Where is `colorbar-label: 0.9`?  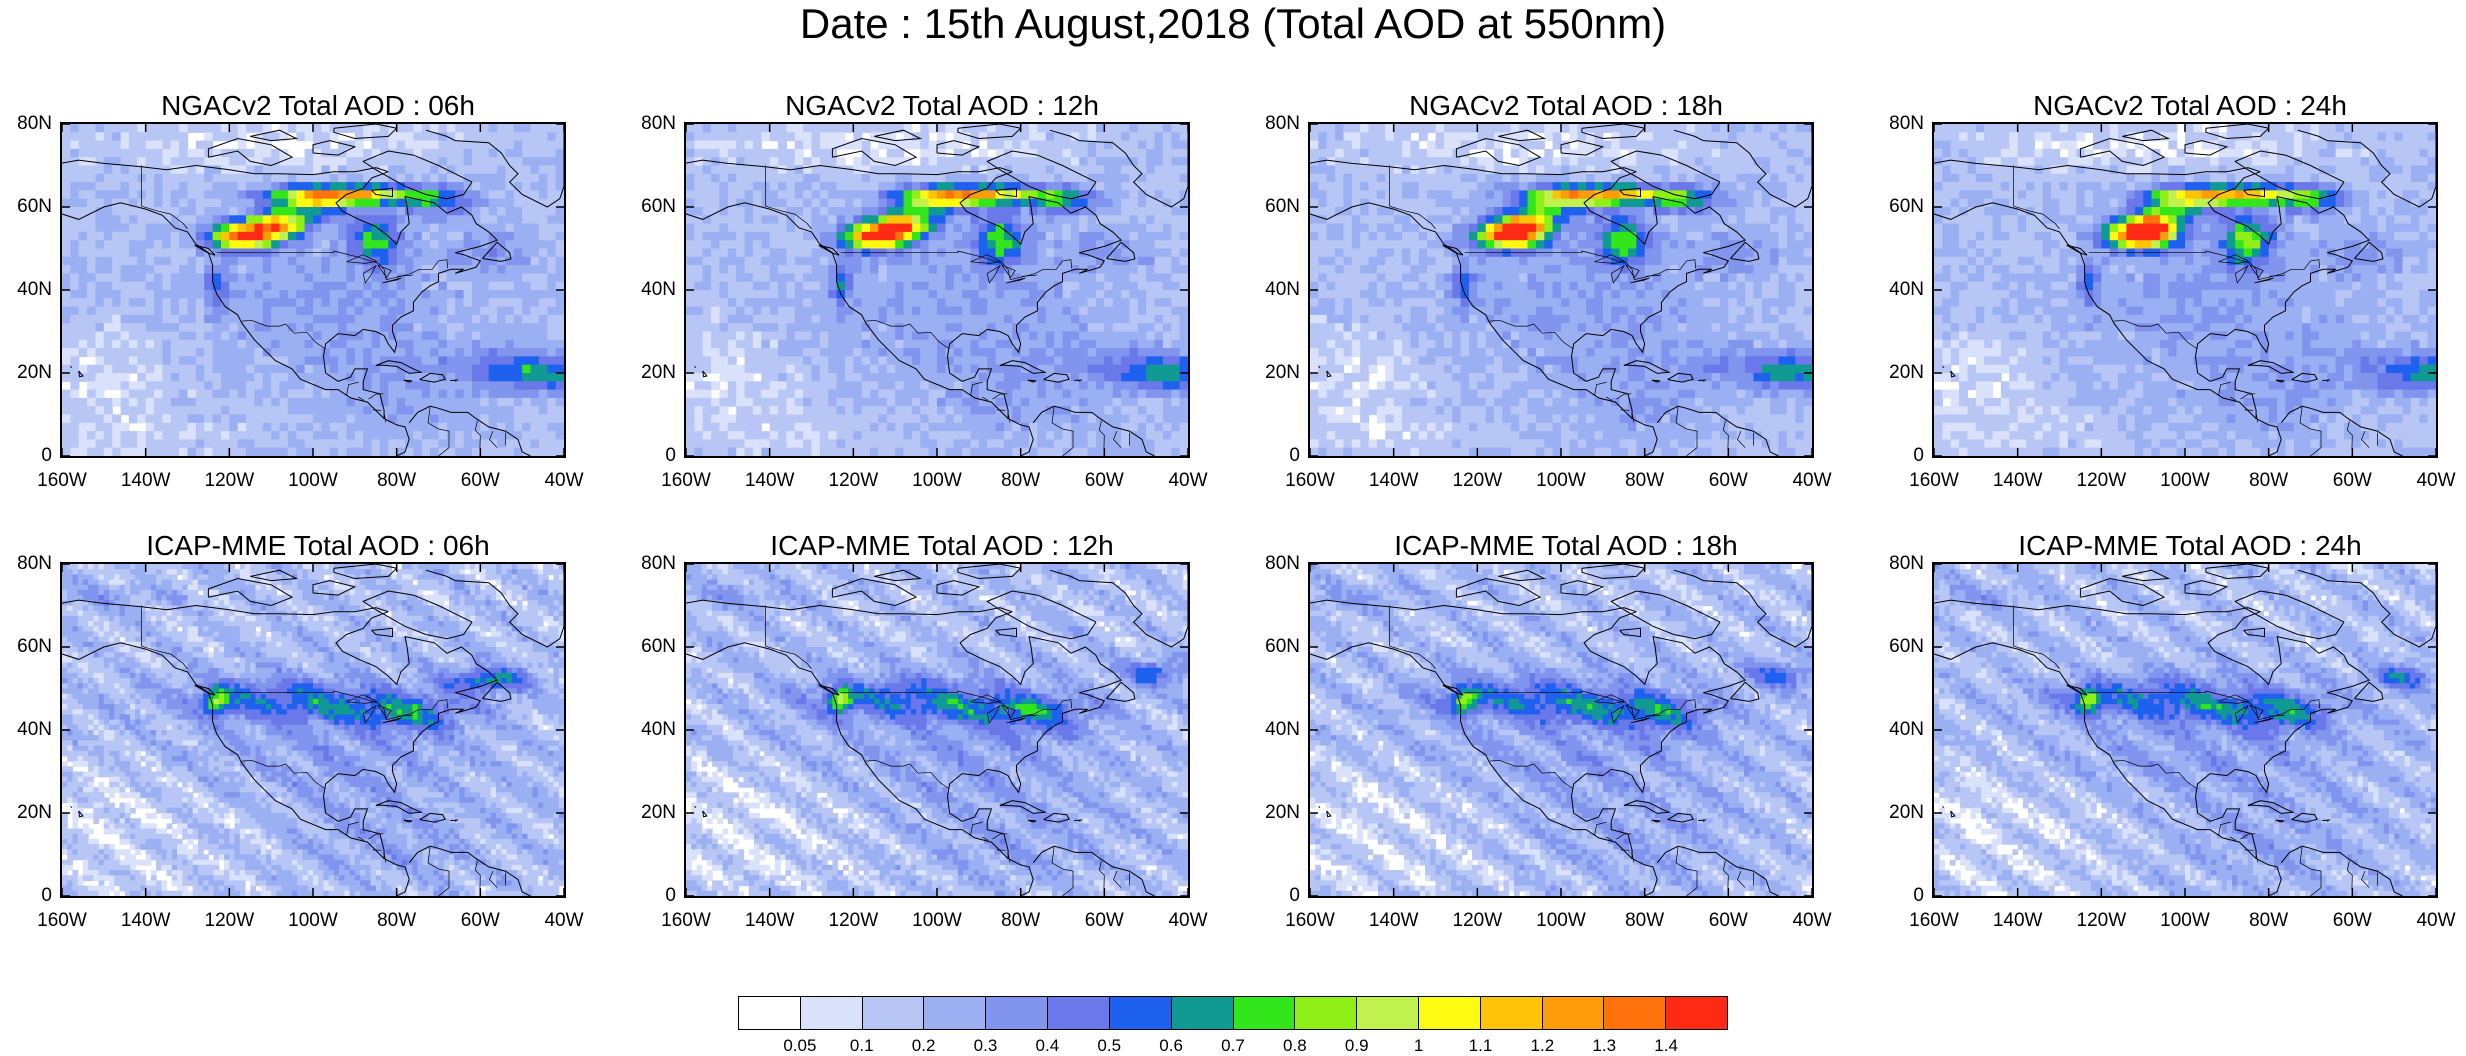
colorbar-label: 0.9 is located at coordinates (1357, 1046).